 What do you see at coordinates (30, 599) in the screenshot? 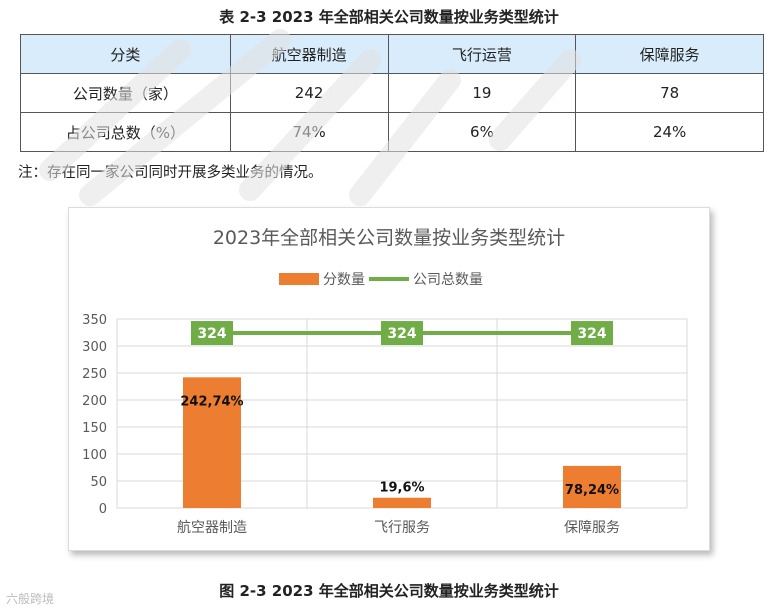
I see `watermark-text: 六般跨境` at bounding box center [30, 599].